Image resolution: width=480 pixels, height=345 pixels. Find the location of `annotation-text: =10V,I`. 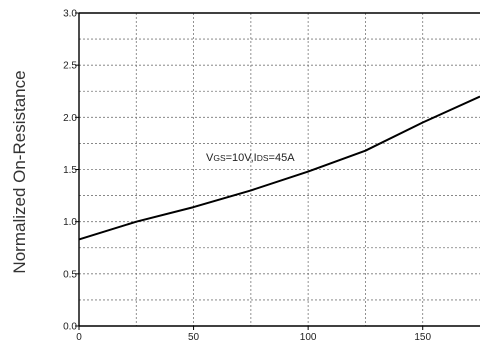

annotation-text: =10V,I is located at coordinates (241, 158).